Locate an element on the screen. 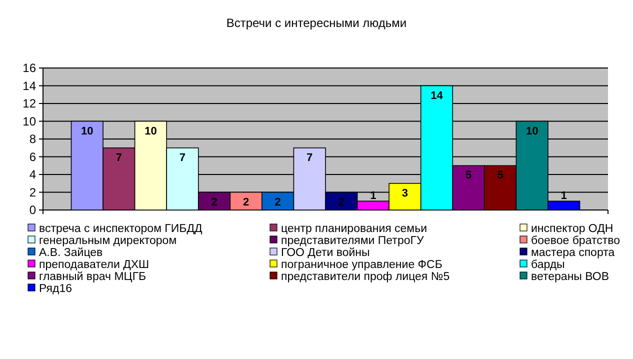 This screenshot has width=633, height=359. y-tick-label: 14 is located at coordinates (29, 85).